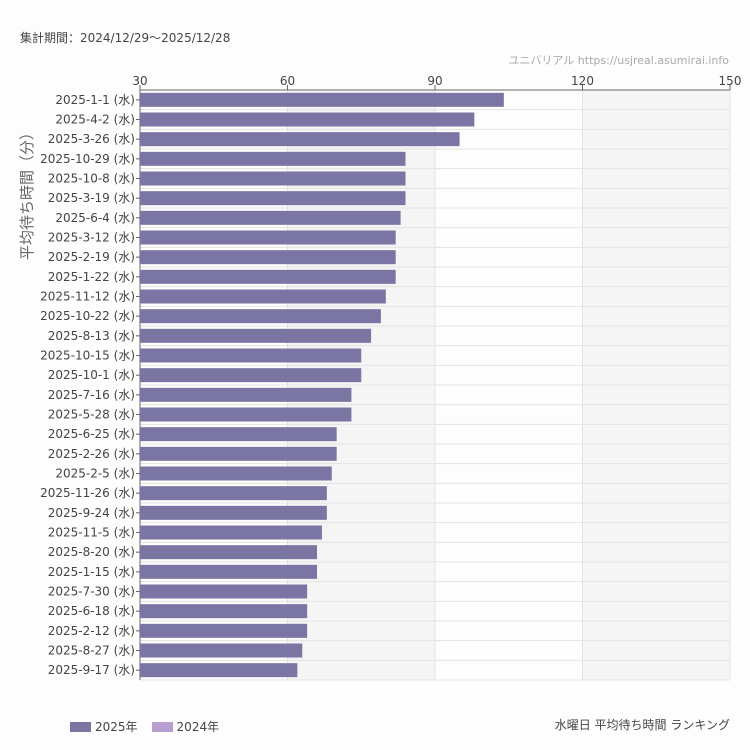 Image resolution: width=750 pixels, height=750 pixels. I want to click on y-tick-label: 2025-2-5 (水), so click(95, 474).